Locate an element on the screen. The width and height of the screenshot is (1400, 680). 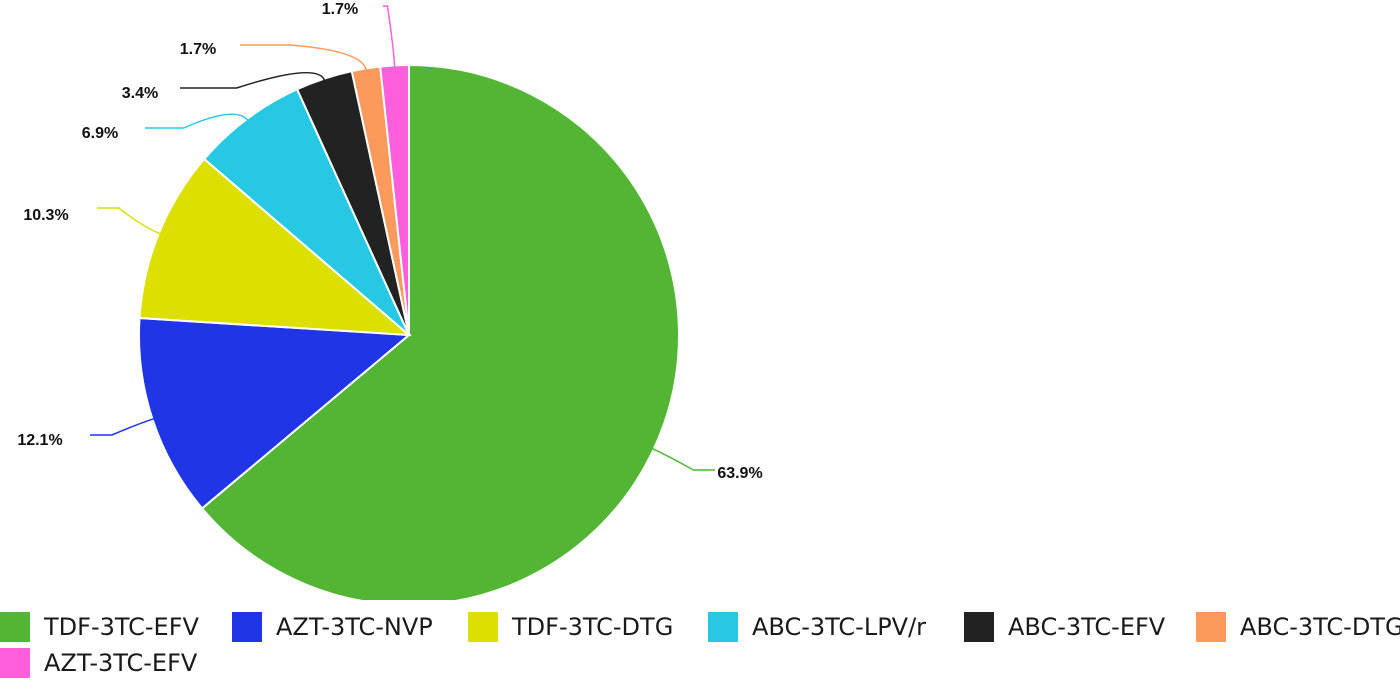
legend-item: ABC-3TC-EFV is located at coordinates (1064, 627).